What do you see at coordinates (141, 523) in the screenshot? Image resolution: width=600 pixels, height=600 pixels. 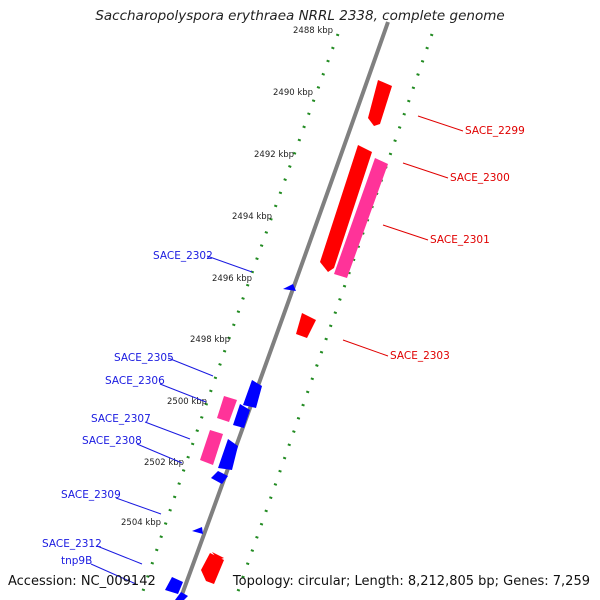 I see `tick-label-2504: 2504 kbp` at bounding box center [141, 523].